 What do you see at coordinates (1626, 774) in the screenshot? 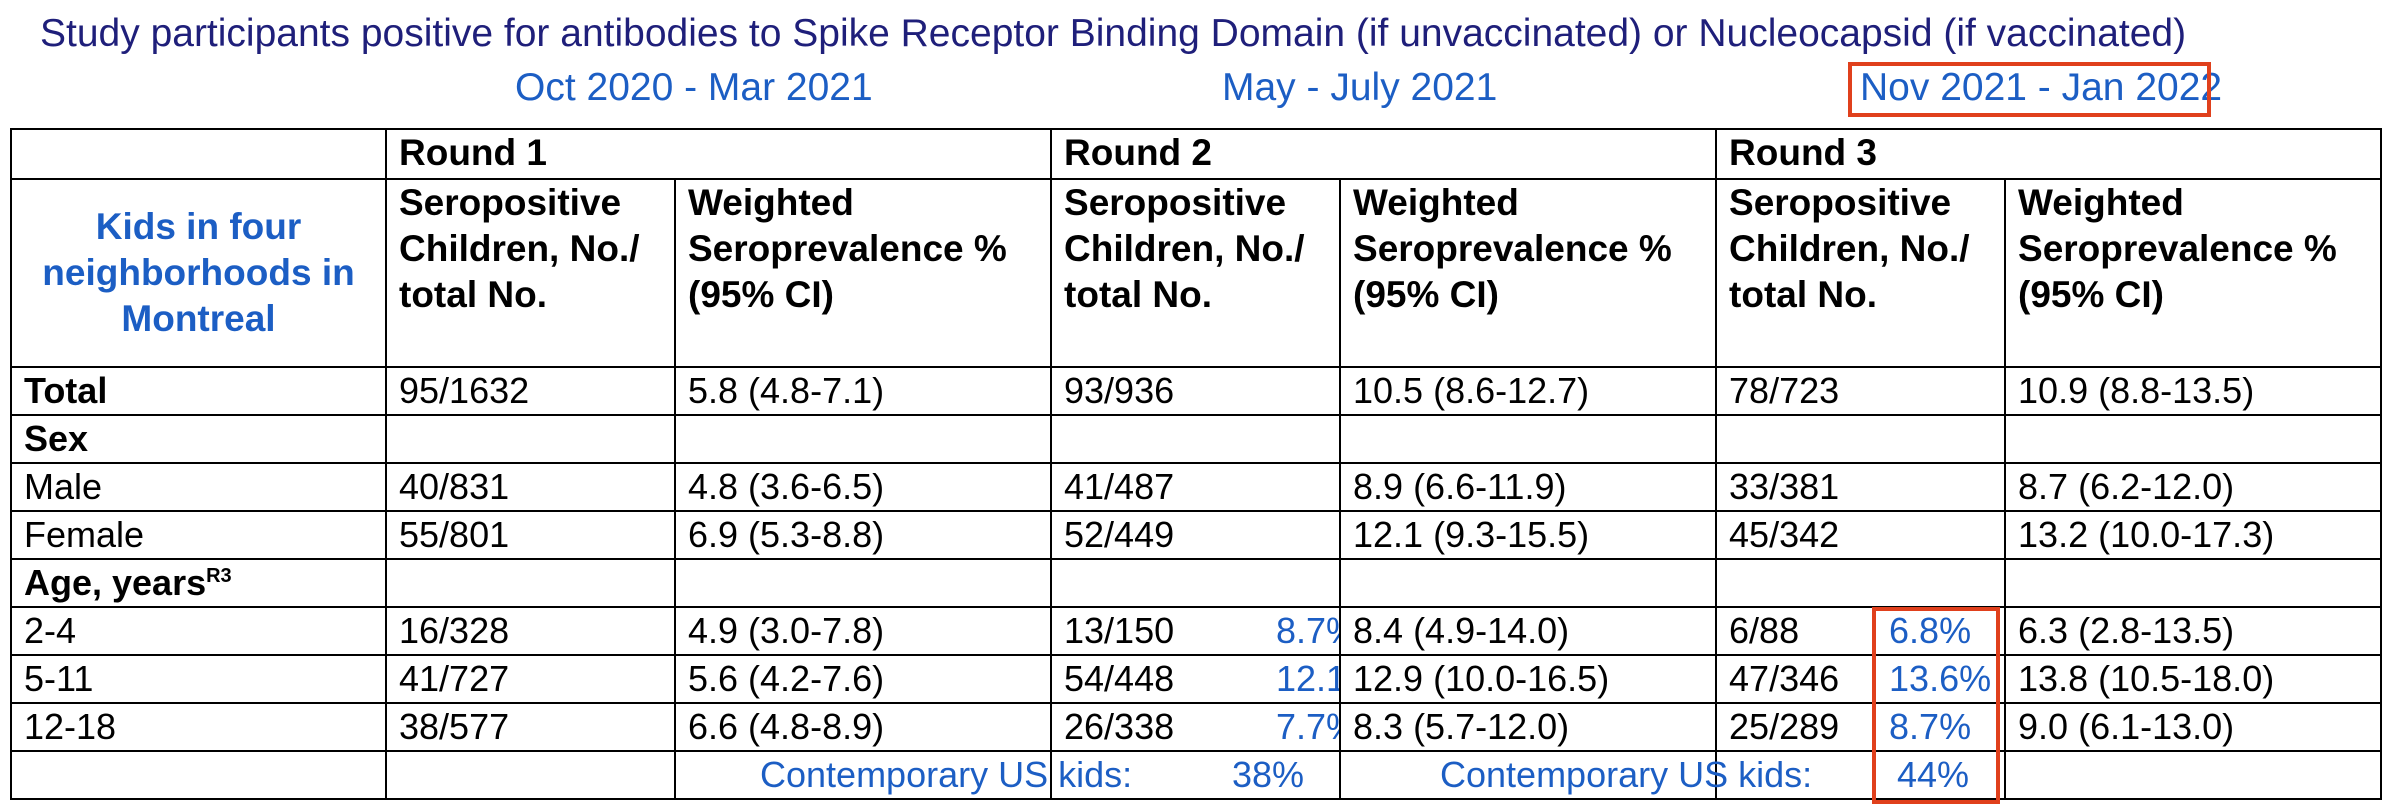
I see `contemporary-label-round-3: Contemporary US kids:` at bounding box center [1626, 774].